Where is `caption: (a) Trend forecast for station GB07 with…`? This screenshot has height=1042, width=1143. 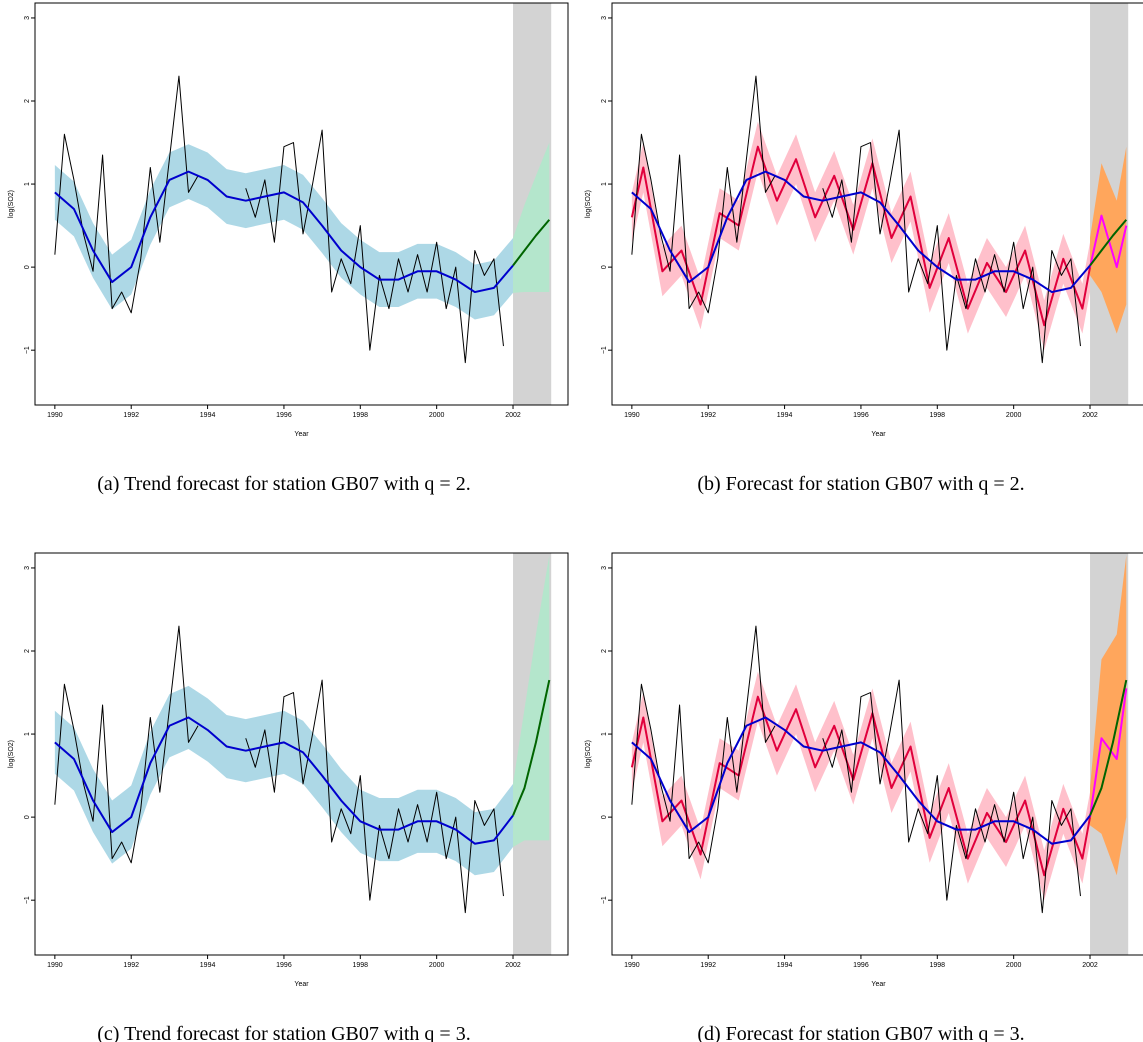
caption: (a) Trend forecast for station GB07 with… is located at coordinates (283, 484).